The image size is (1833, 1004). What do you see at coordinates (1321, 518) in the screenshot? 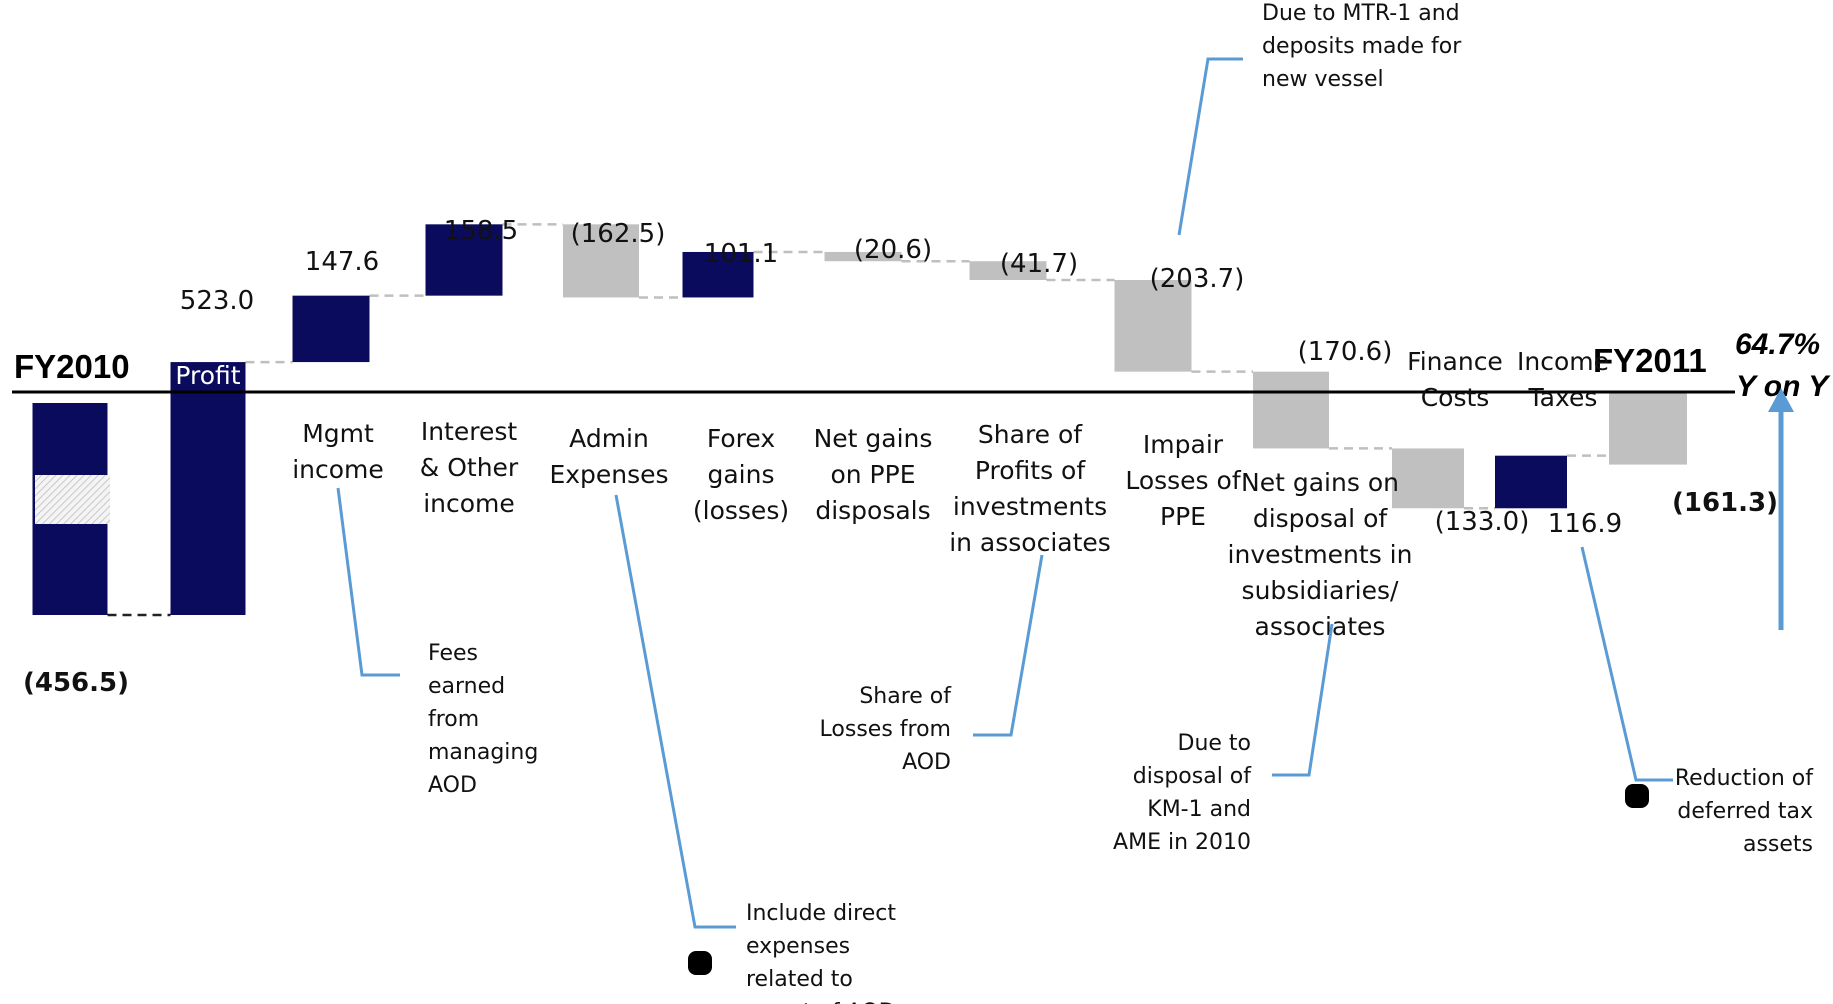
I see `category-label-net-gains-on-disposal-of-investments-in-subsidiaries-associates-line-2: disposal of` at bounding box center [1321, 518].